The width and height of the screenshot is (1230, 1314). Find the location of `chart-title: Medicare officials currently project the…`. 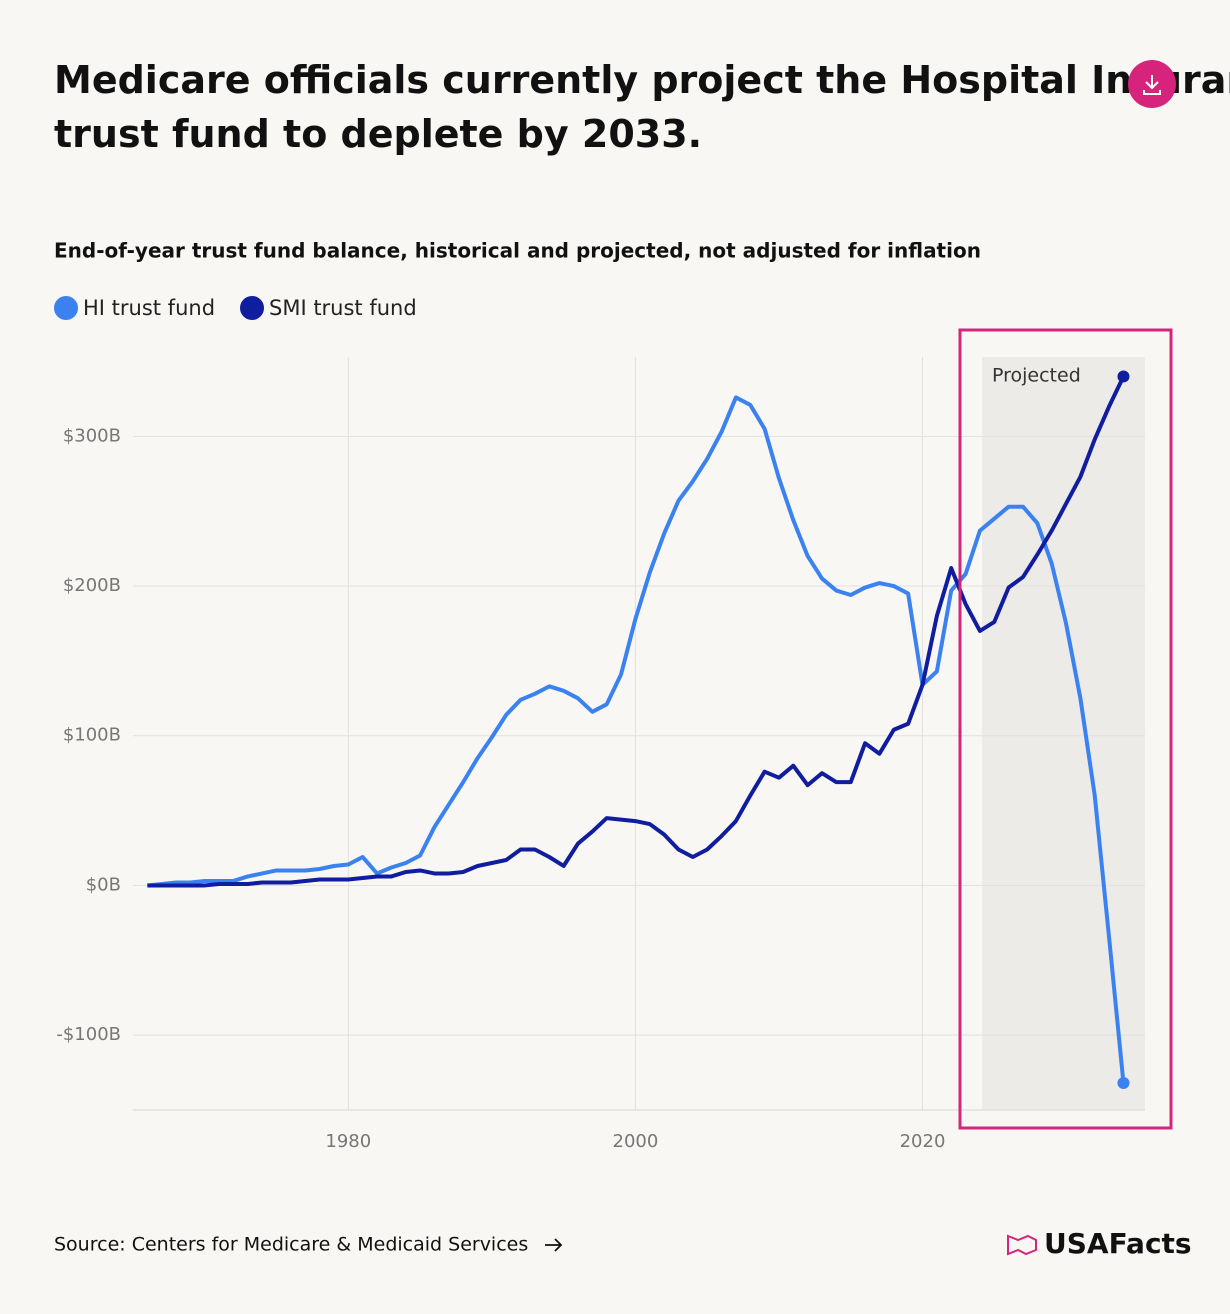

chart-title: Medicare officials currently project the… is located at coordinates (642, 107).